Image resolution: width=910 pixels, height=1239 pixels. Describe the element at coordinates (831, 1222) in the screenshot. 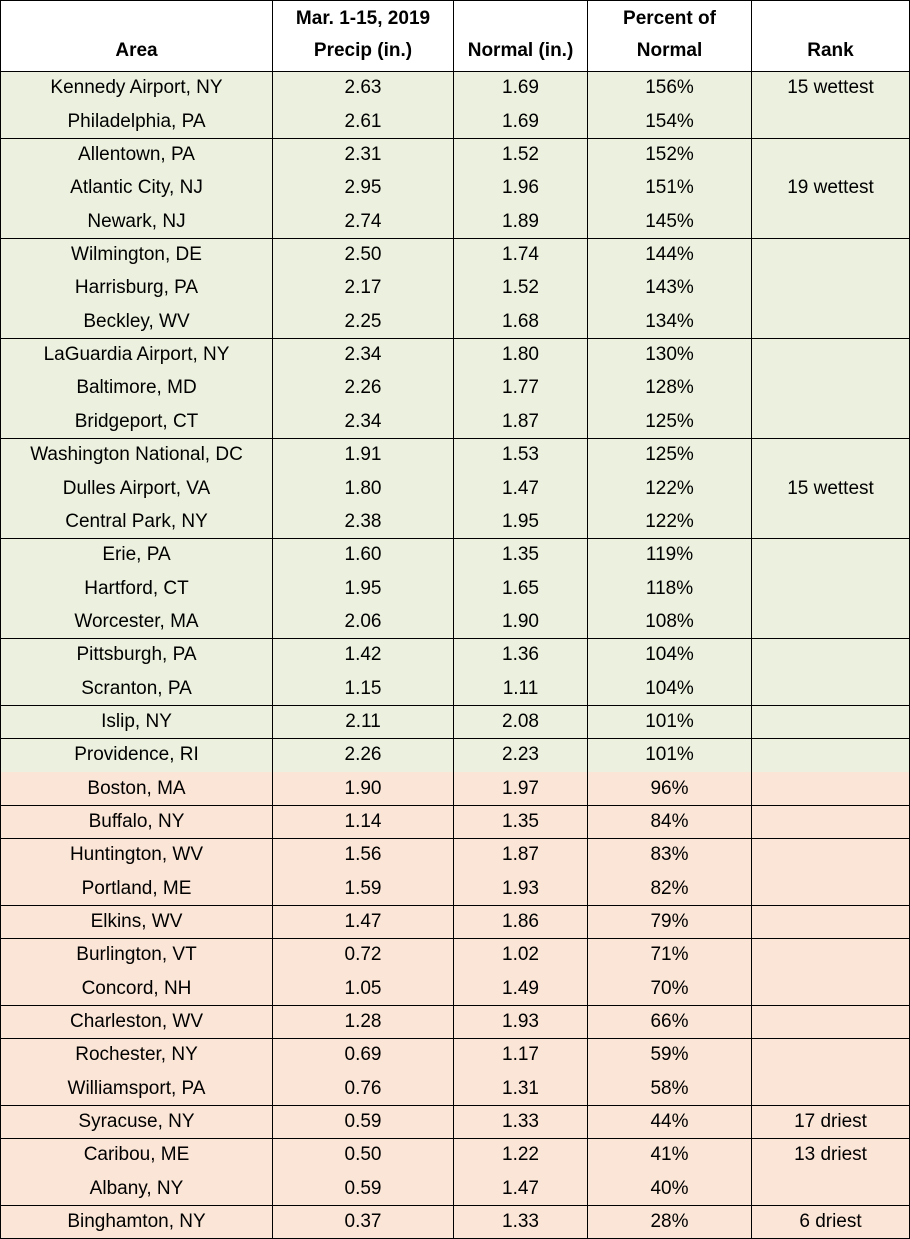

I see `table-cell: 6 driest` at that location.